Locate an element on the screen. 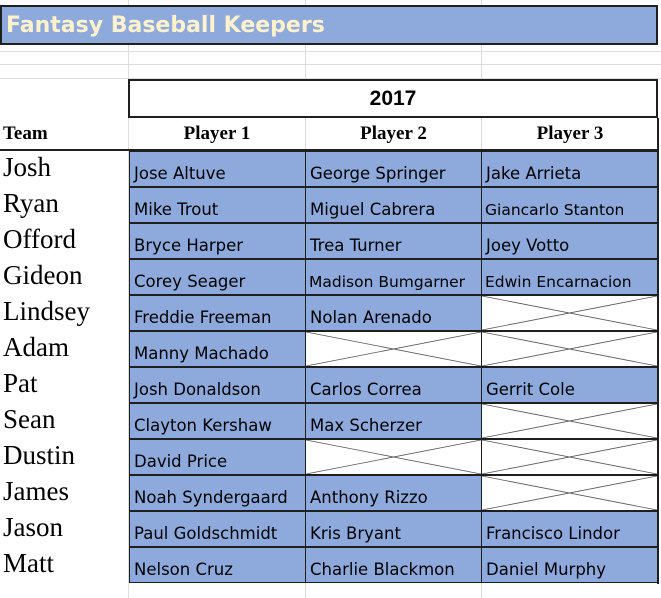 This screenshot has width=661, height=598. player-cell: Edwin Encarnacion is located at coordinates (569, 277).